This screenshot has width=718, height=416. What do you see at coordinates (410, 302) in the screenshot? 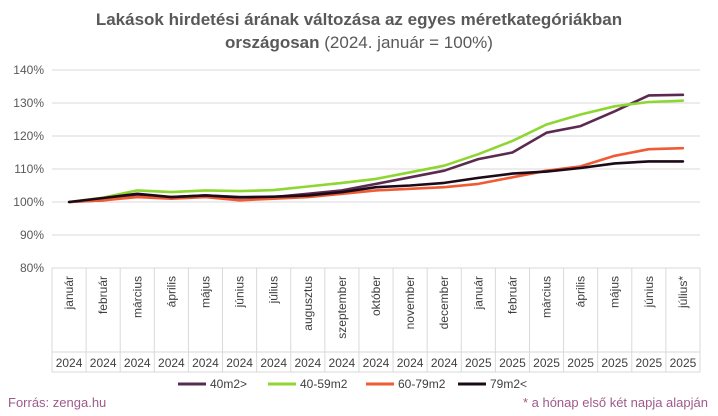
I see `x-tick-label: november` at bounding box center [410, 302].